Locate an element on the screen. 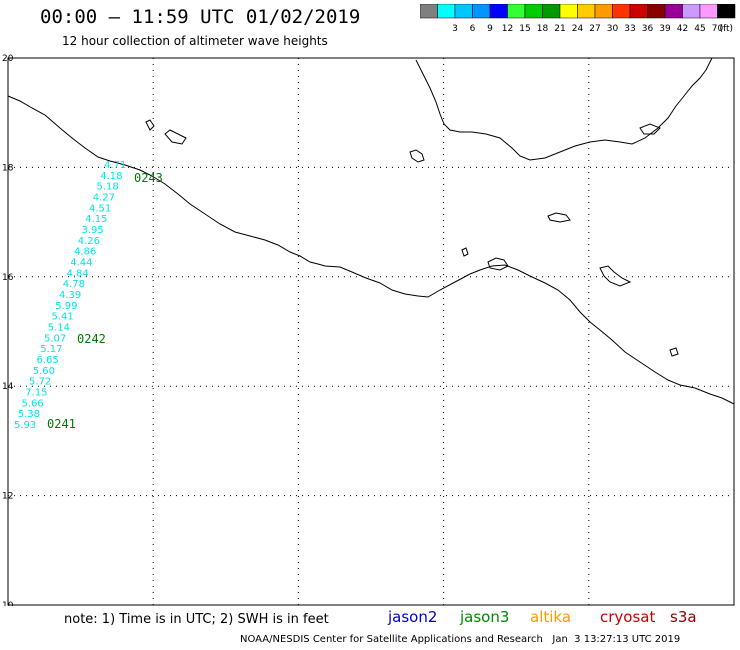 Image resolution: width=740 pixels, height=650 pixels. latitude-tick-label: 10 is located at coordinates (8, 603).